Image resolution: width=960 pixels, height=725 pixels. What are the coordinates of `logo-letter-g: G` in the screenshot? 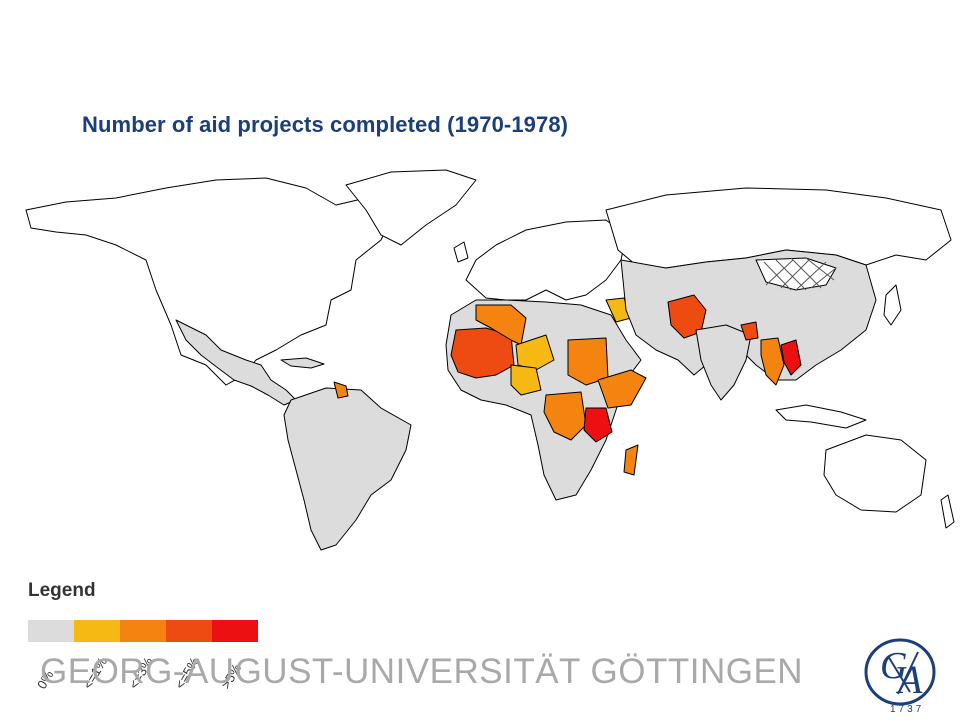 It's located at (894, 666).